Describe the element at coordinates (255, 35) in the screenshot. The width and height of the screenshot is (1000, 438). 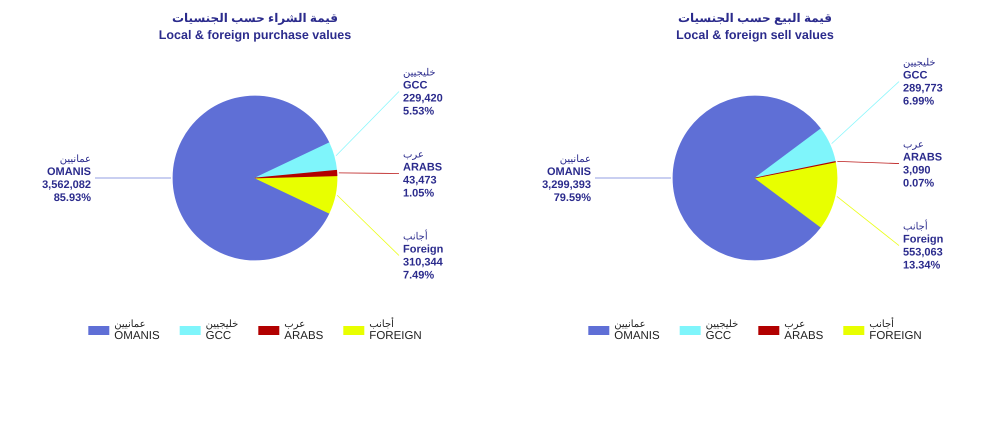
I see `subtitle: Local & foreign purchase values` at that location.